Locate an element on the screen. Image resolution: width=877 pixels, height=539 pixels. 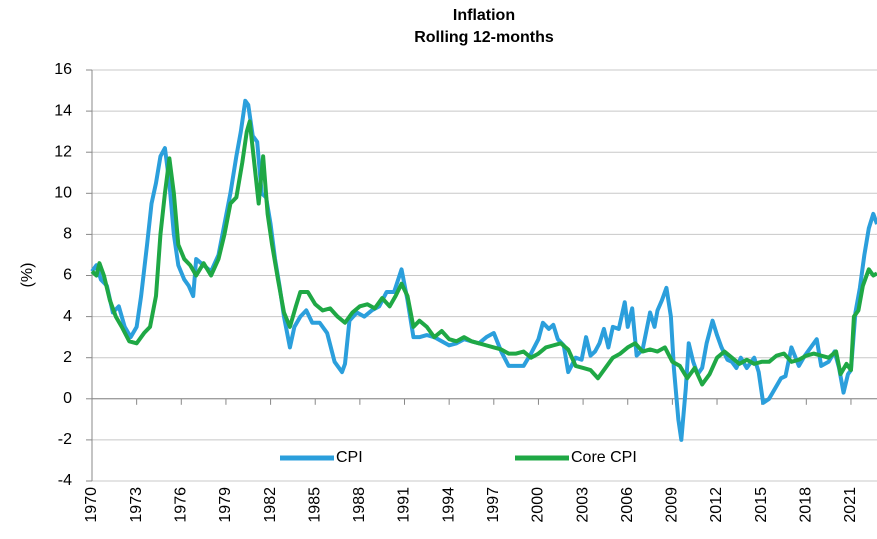
x-tick-label: 2015 is located at coordinates (761, 505).